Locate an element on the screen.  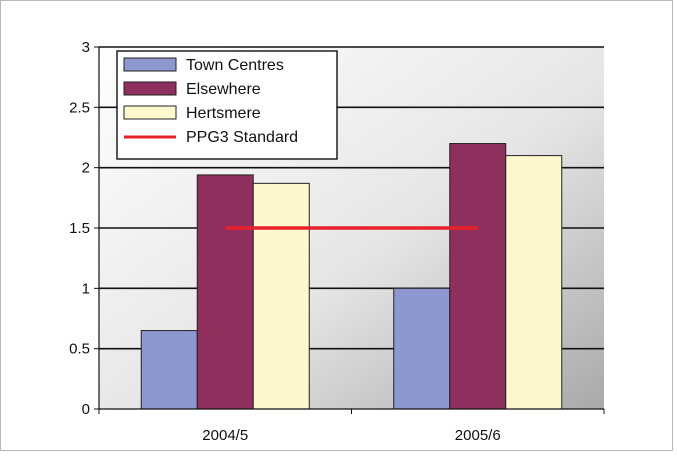
y-tick-label: 3 is located at coordinates (86, 47).